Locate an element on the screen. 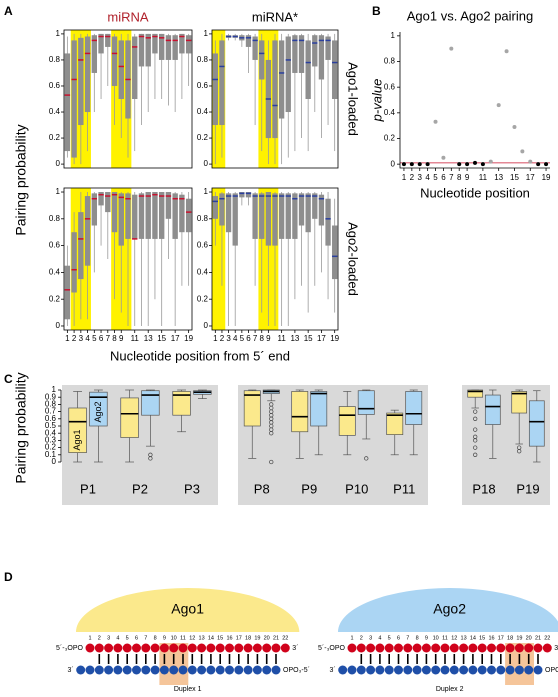  position-number: 17 is located at coordinates (501, 638).